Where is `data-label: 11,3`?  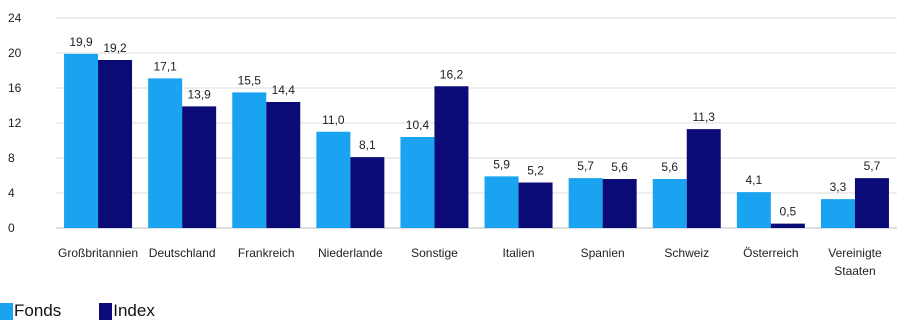 data-label: 11,3 is located at coordinates (704, 117).